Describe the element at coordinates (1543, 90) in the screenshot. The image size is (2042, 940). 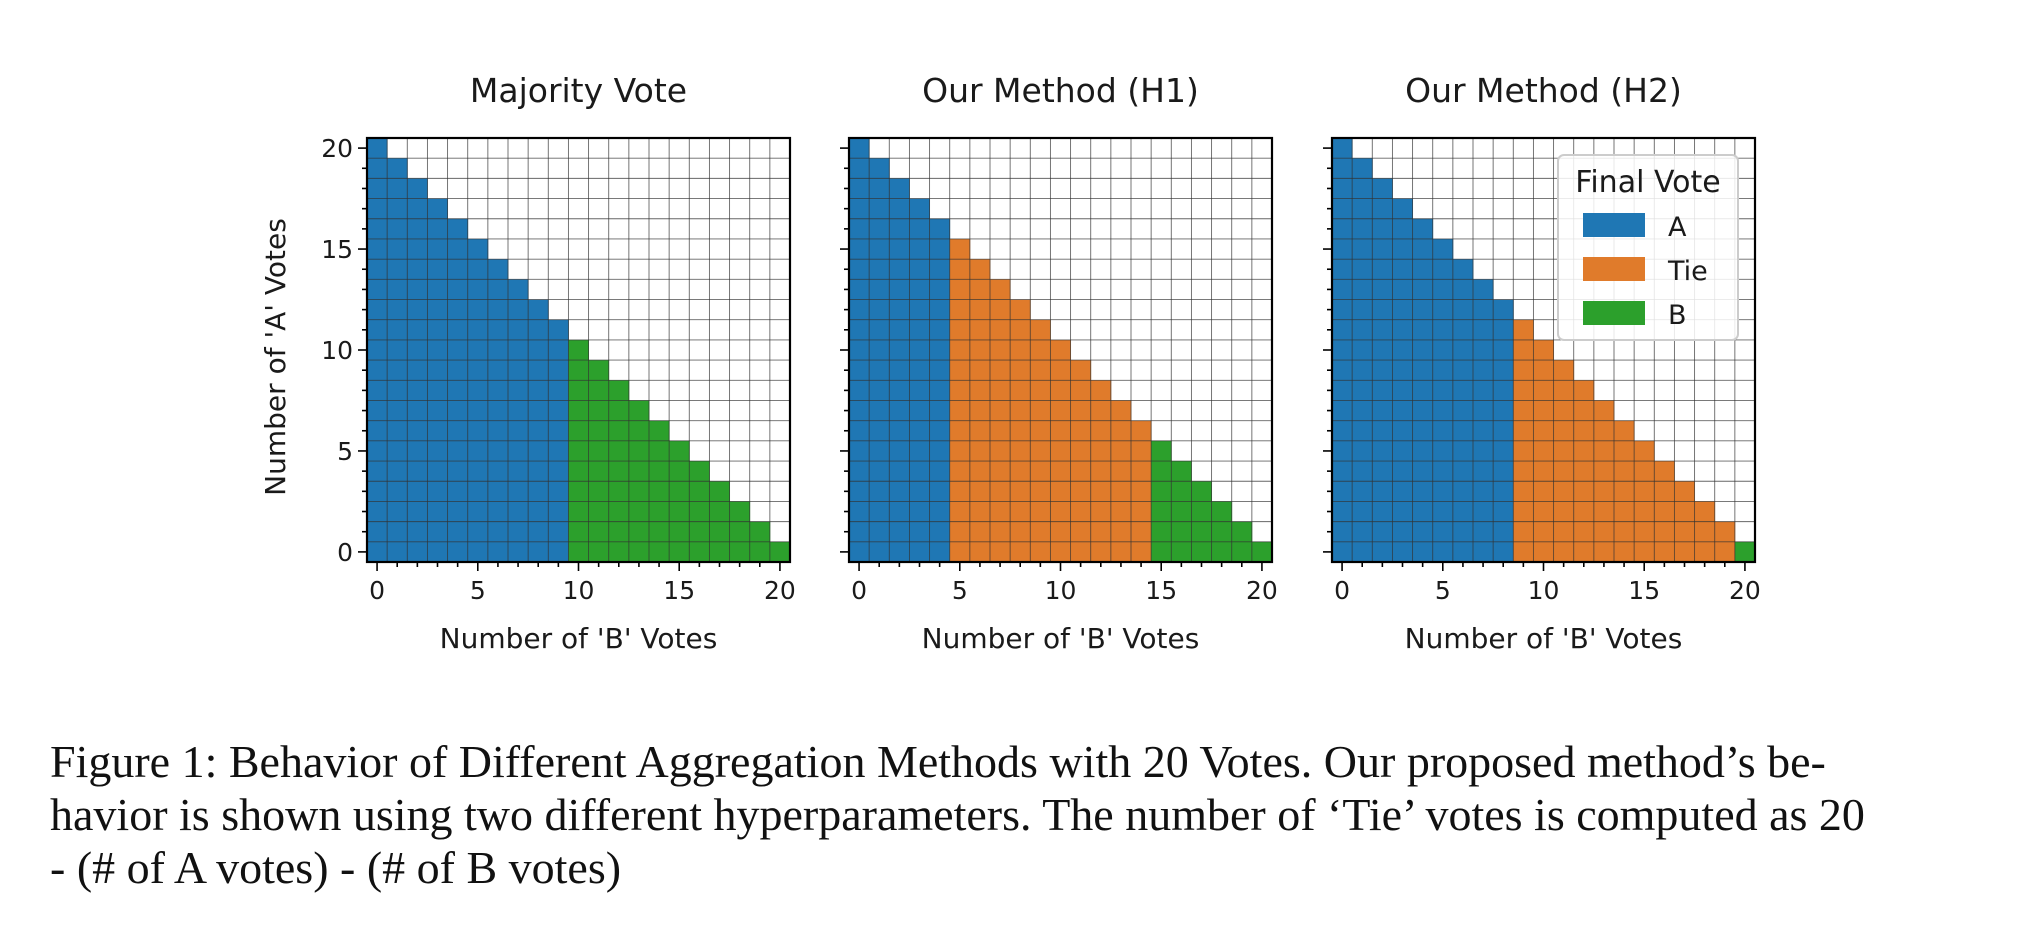
I see `panel-title: Our Method (H2)` at that location.